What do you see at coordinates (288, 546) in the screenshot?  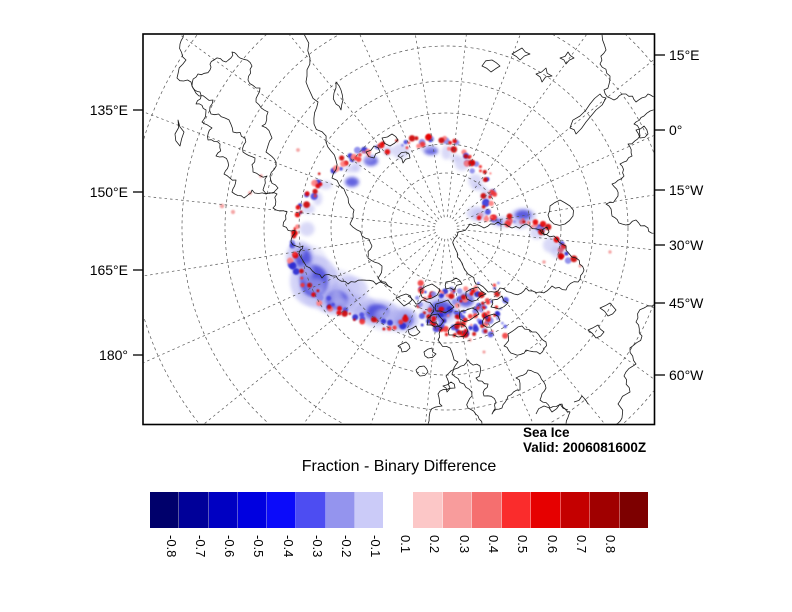 I see `colorbar-tick-label: -0.4` at bounding box center [288, 546].